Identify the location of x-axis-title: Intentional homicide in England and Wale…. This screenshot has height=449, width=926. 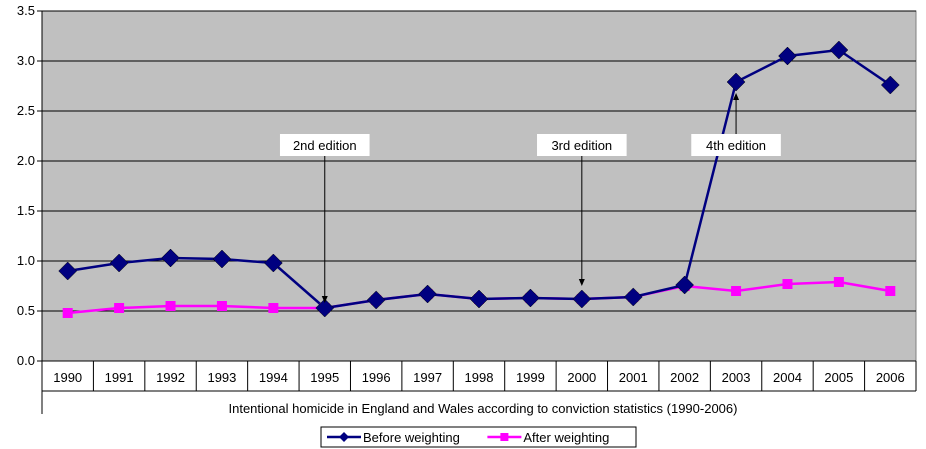
(483, 408).